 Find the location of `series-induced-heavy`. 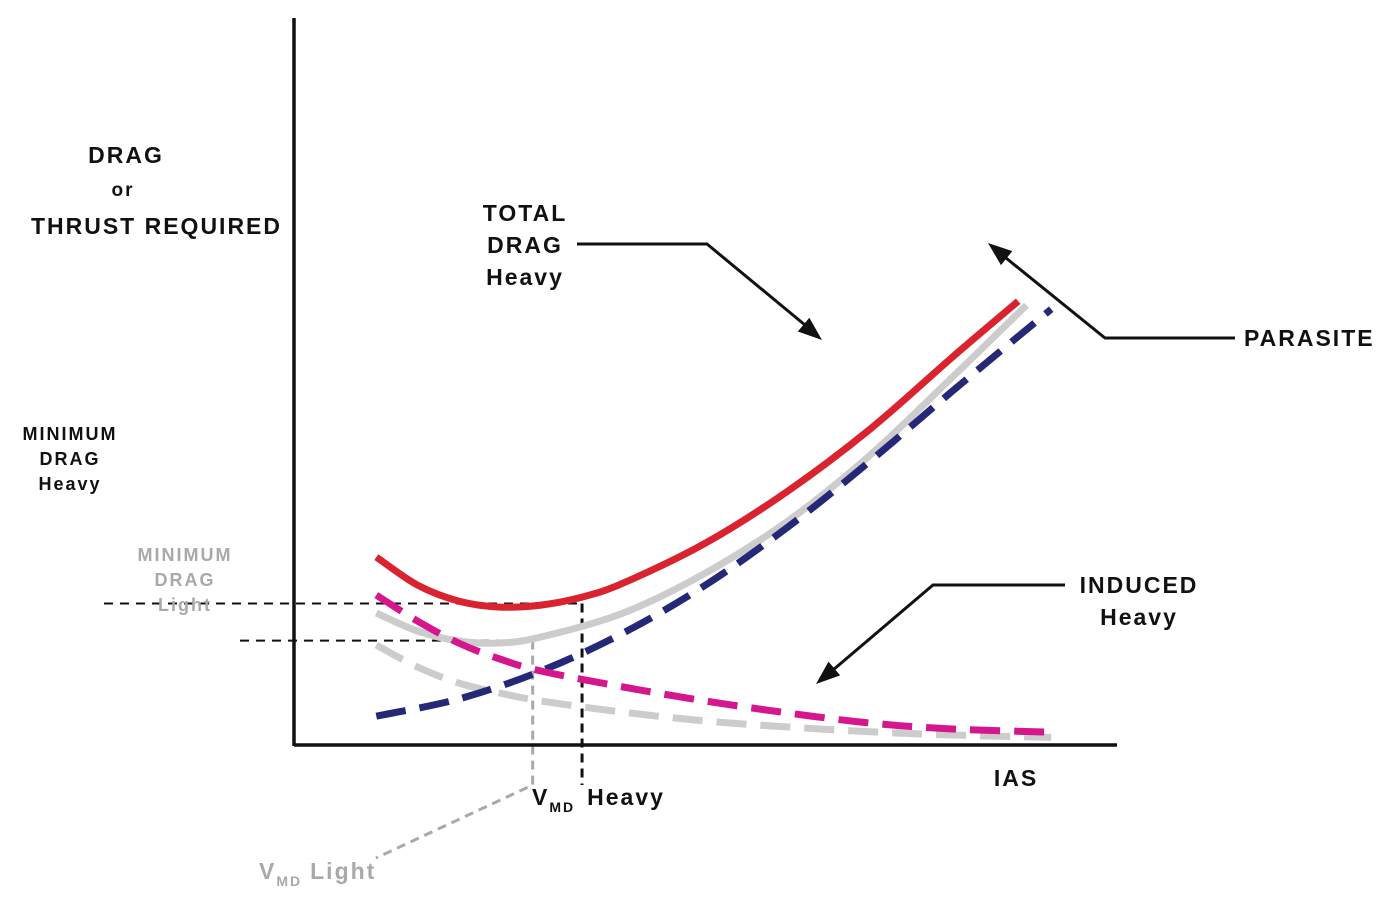

series-induced-heavy is located at coordinates (713, 664).